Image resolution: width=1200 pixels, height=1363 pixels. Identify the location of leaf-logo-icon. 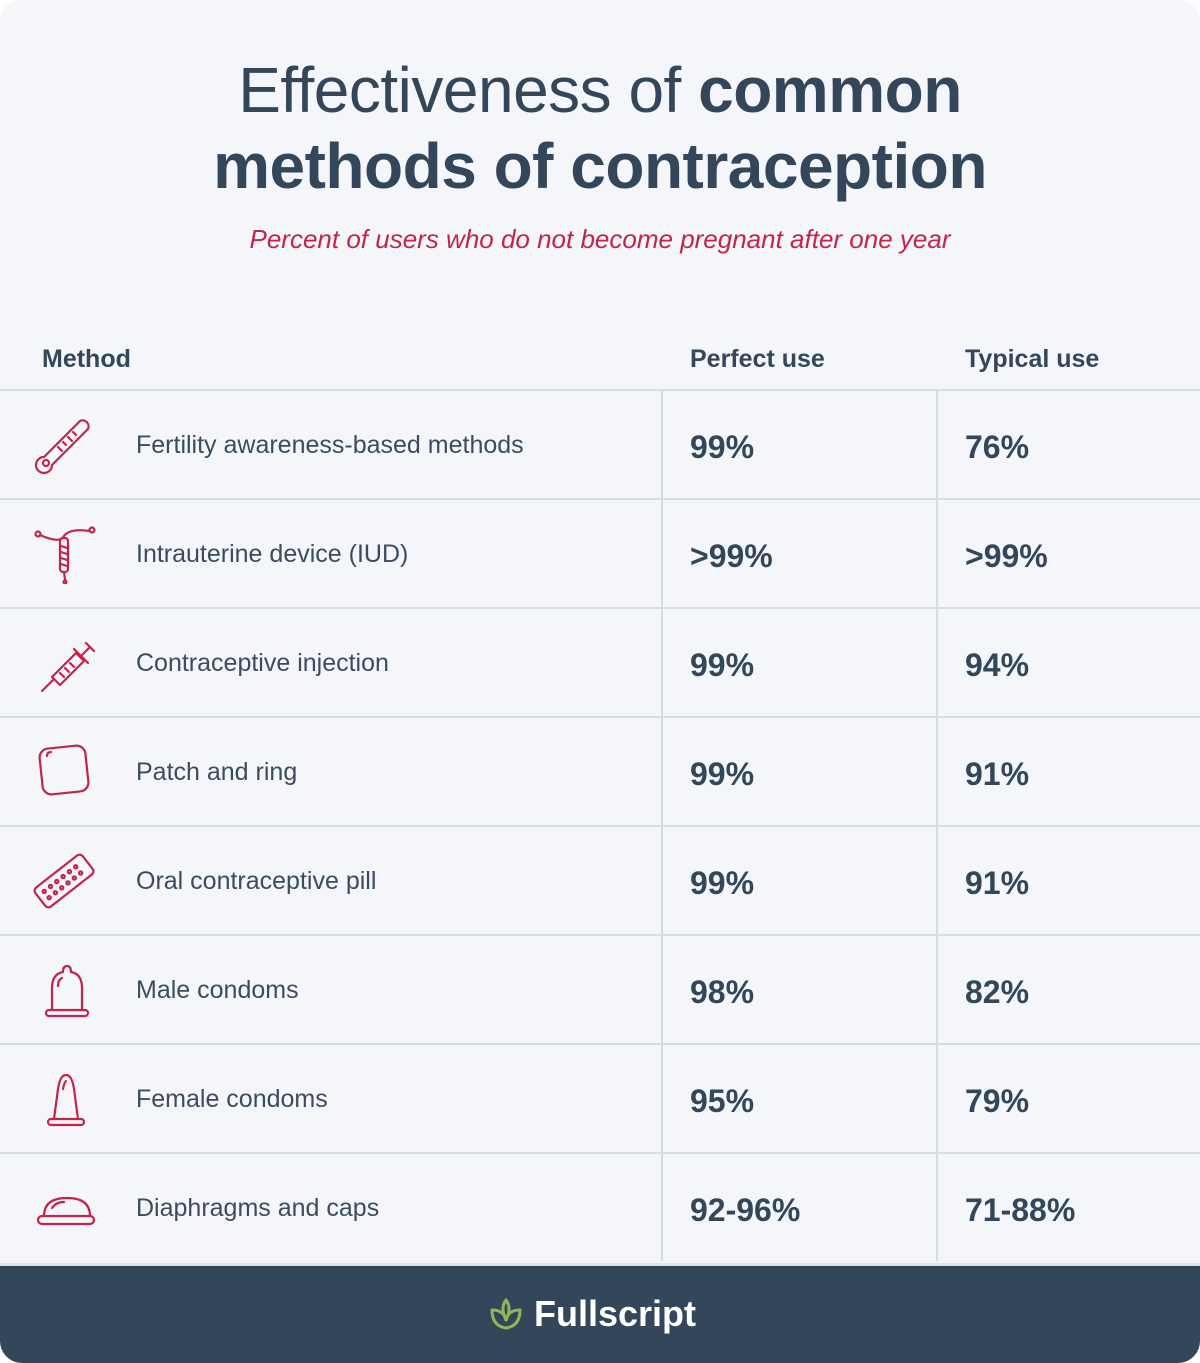
(506, 1314).